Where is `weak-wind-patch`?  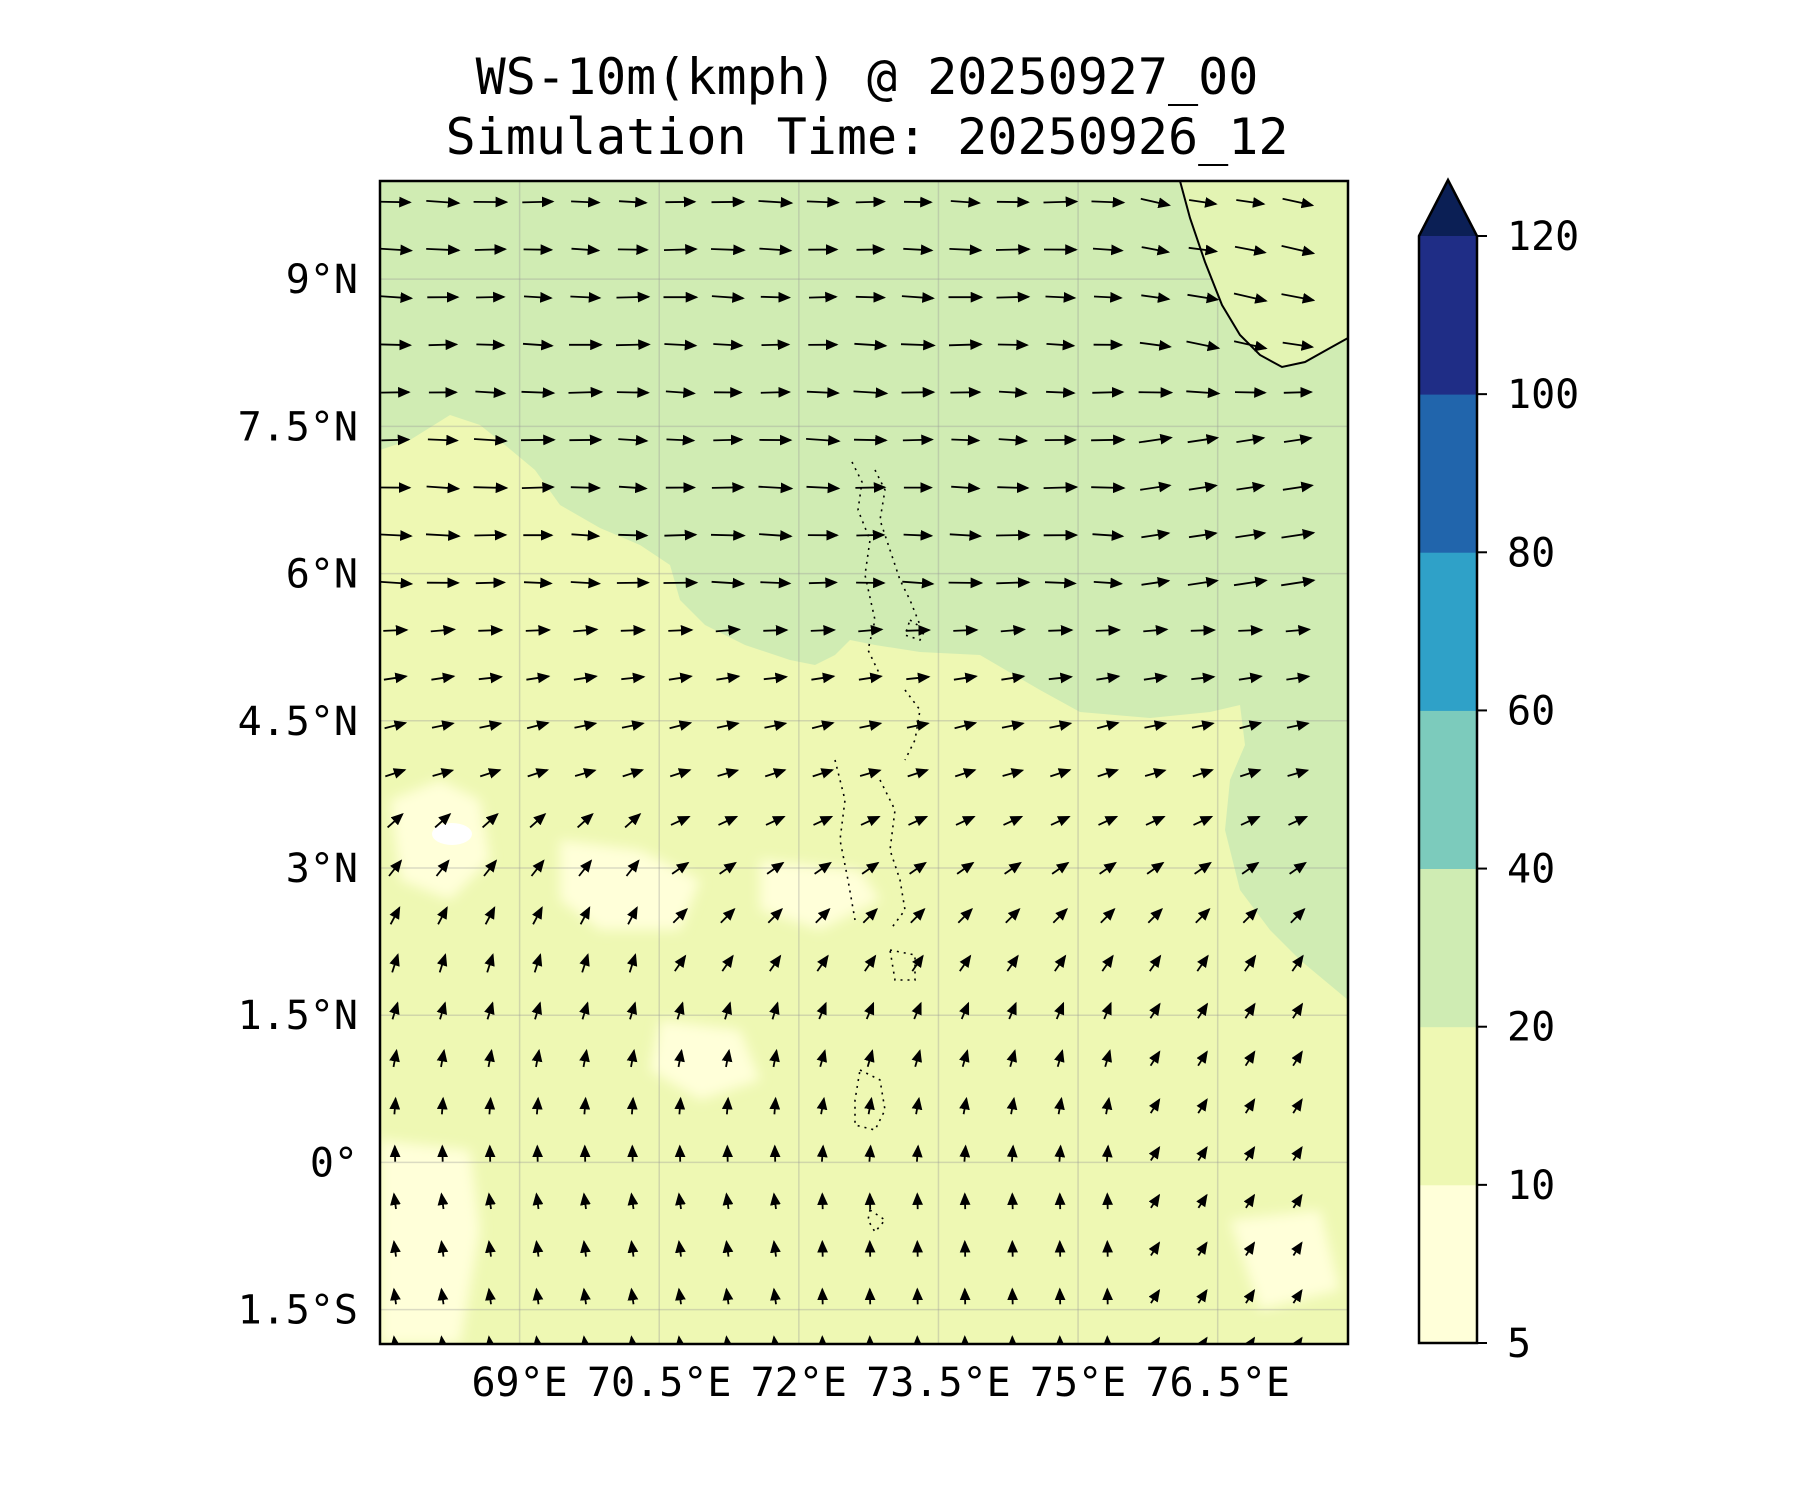
weak-wind-patch is located at coordinates (1285, 1260).